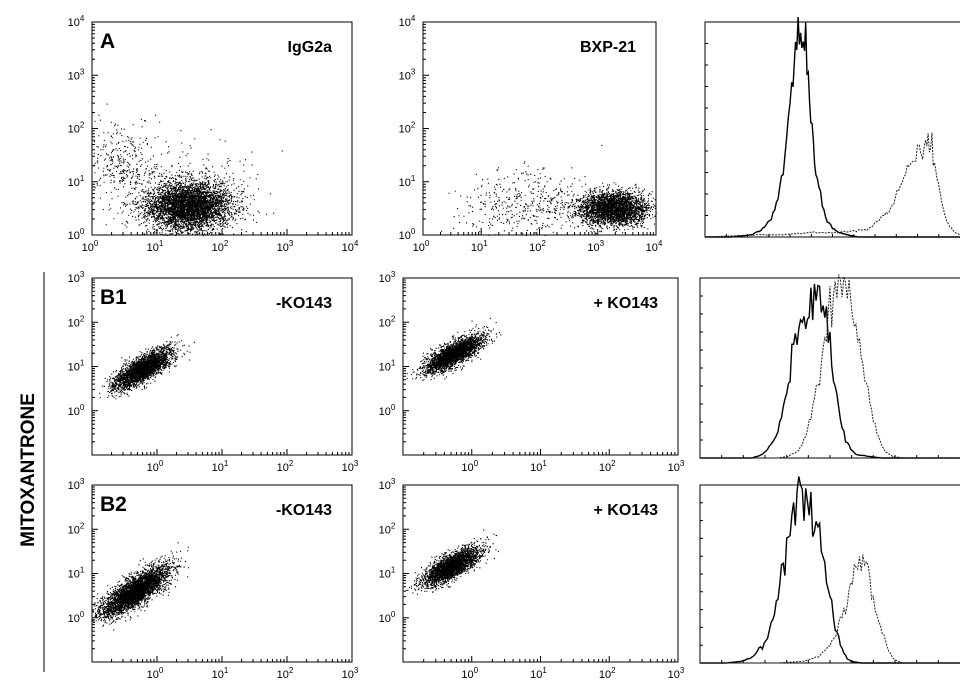 Image resolution: width=960 pixels, height=681 pixels. I want to click on x-tick-label: 10⁴, so click(350, 246).